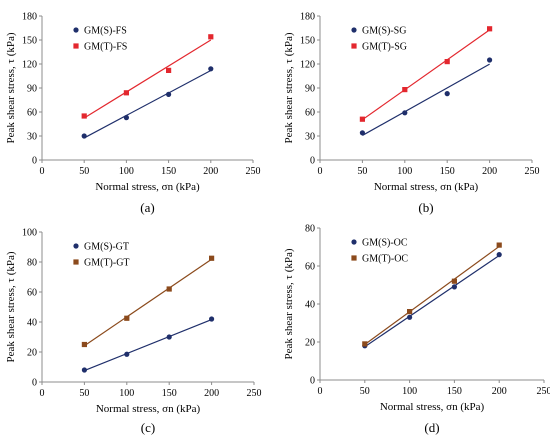 The width and height of the screenshot is (550, 437). Describe the element at coordinates (148, 427) in the screenshot. I see `panel-label: (c)` at that location.